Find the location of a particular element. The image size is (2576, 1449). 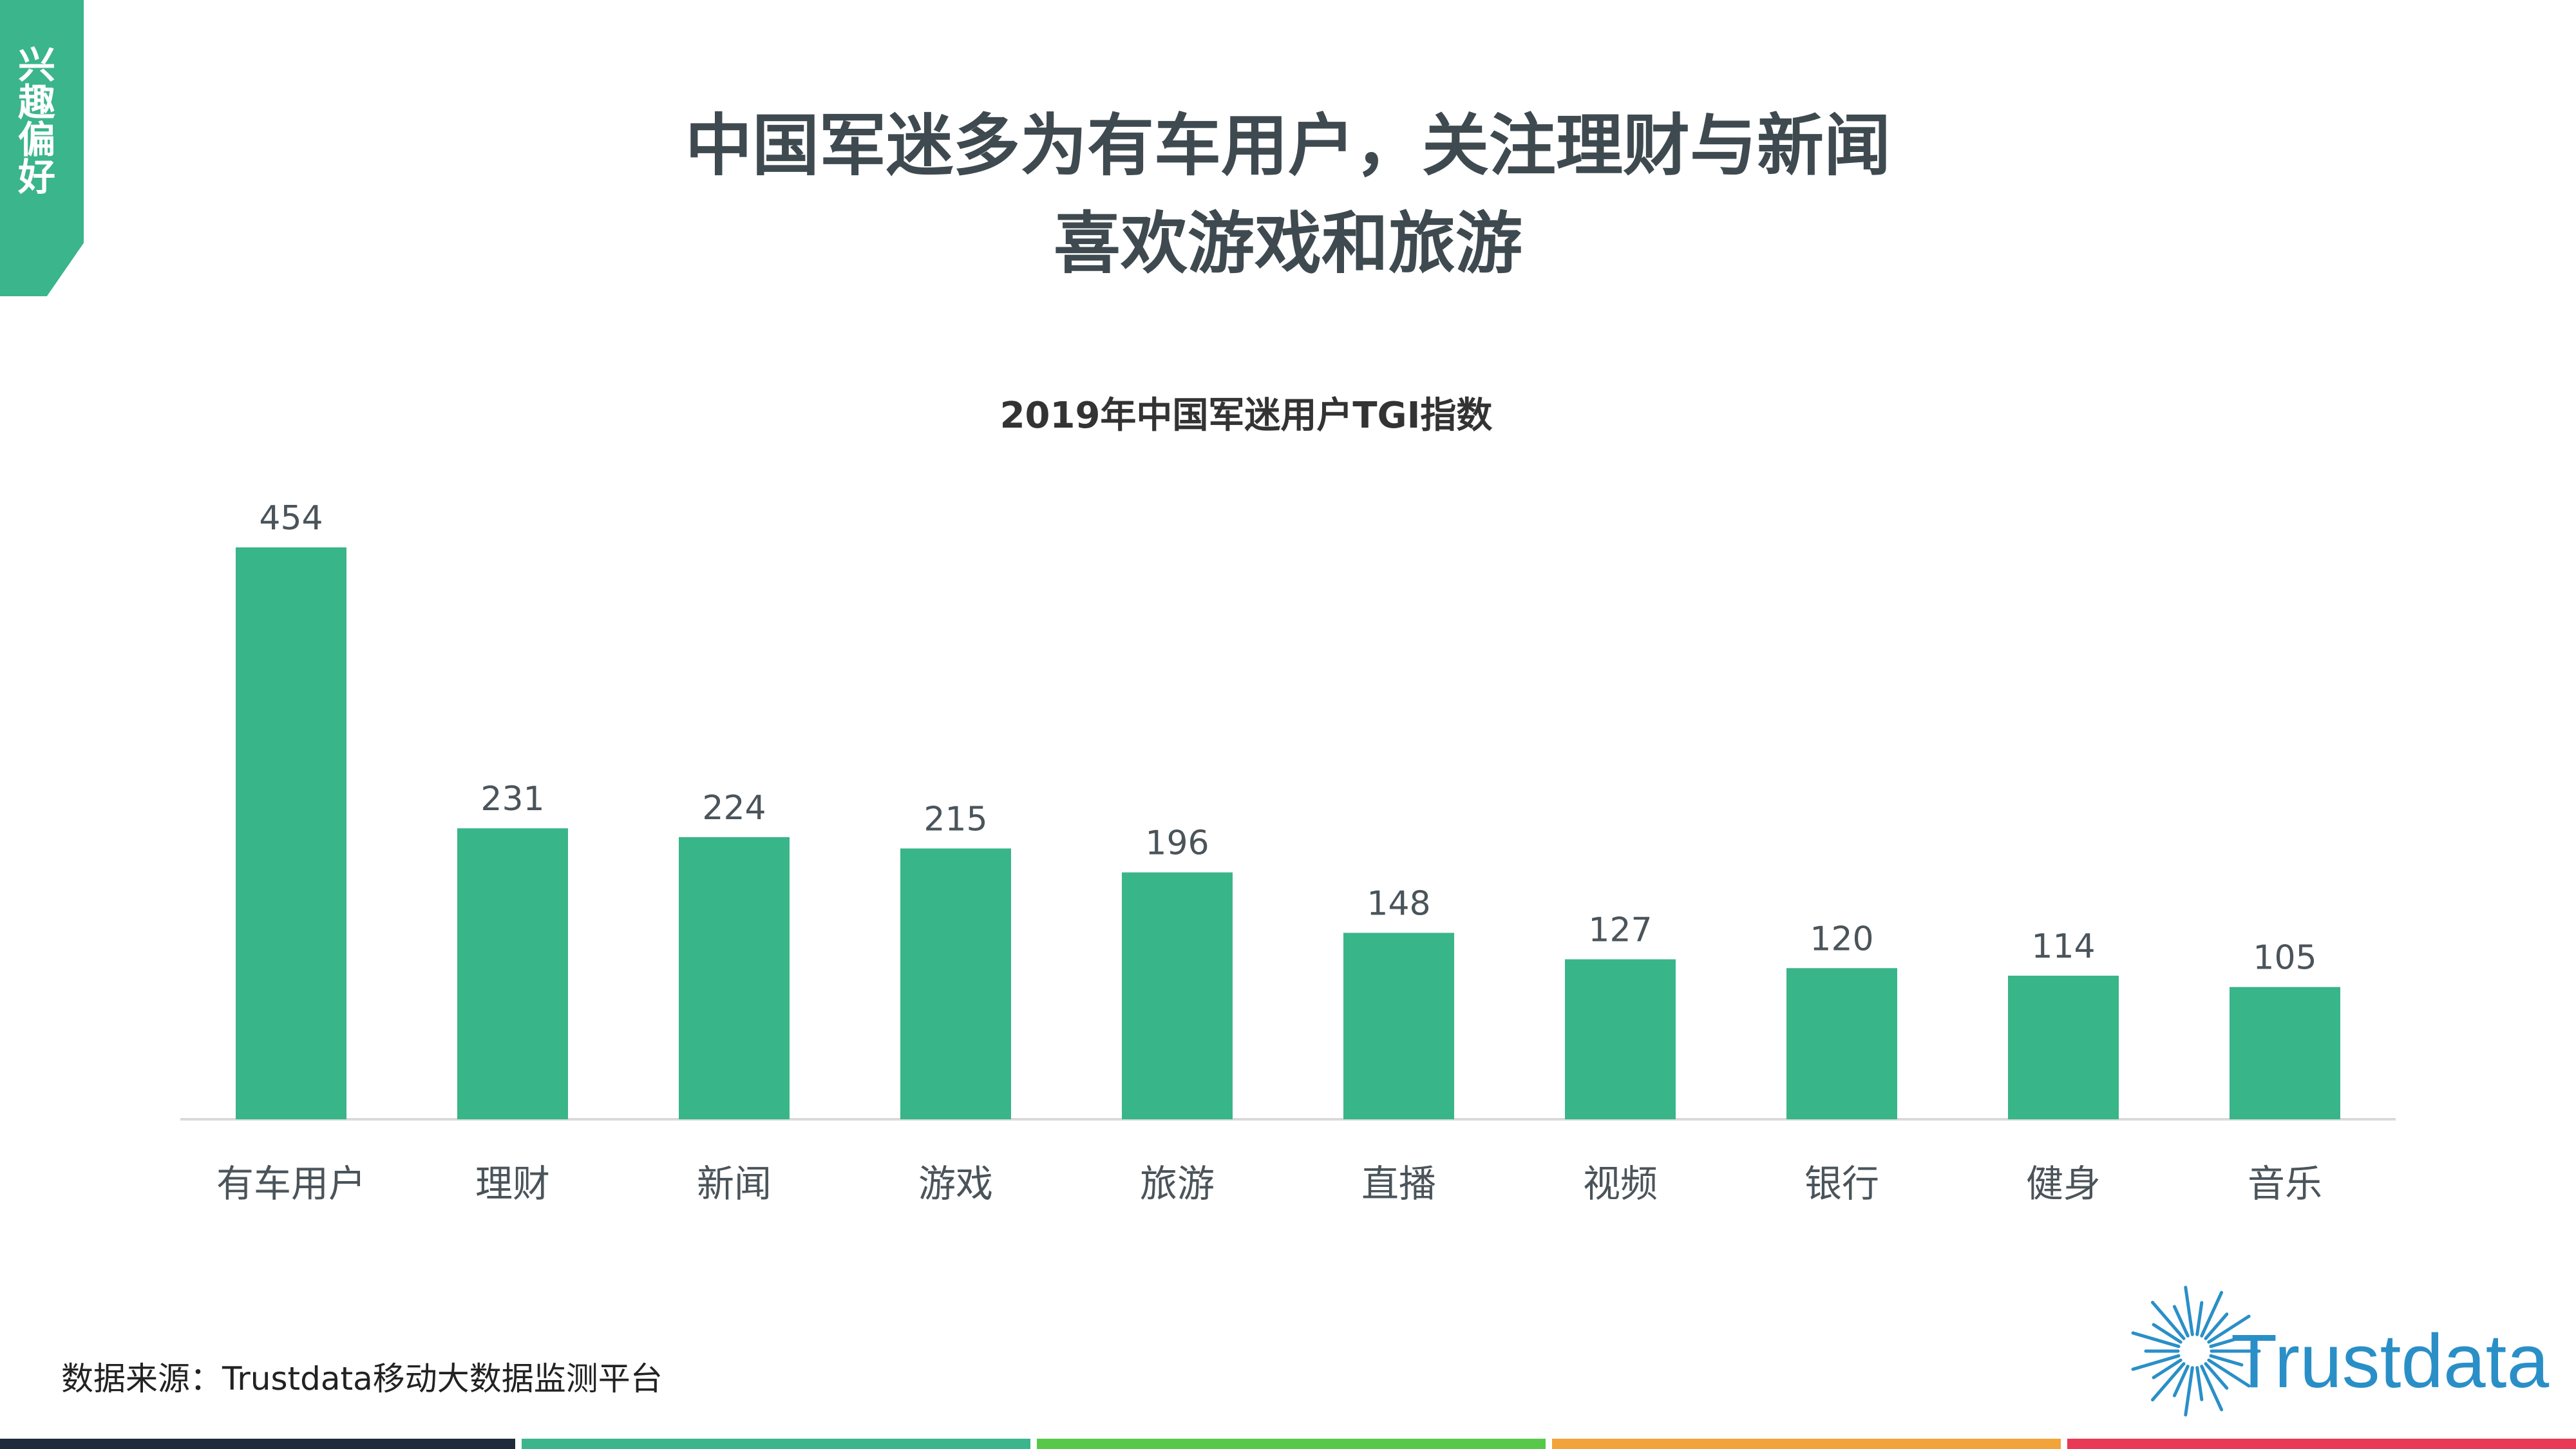

category-label-3: 游戏 is located at coordinates (955, 1184).